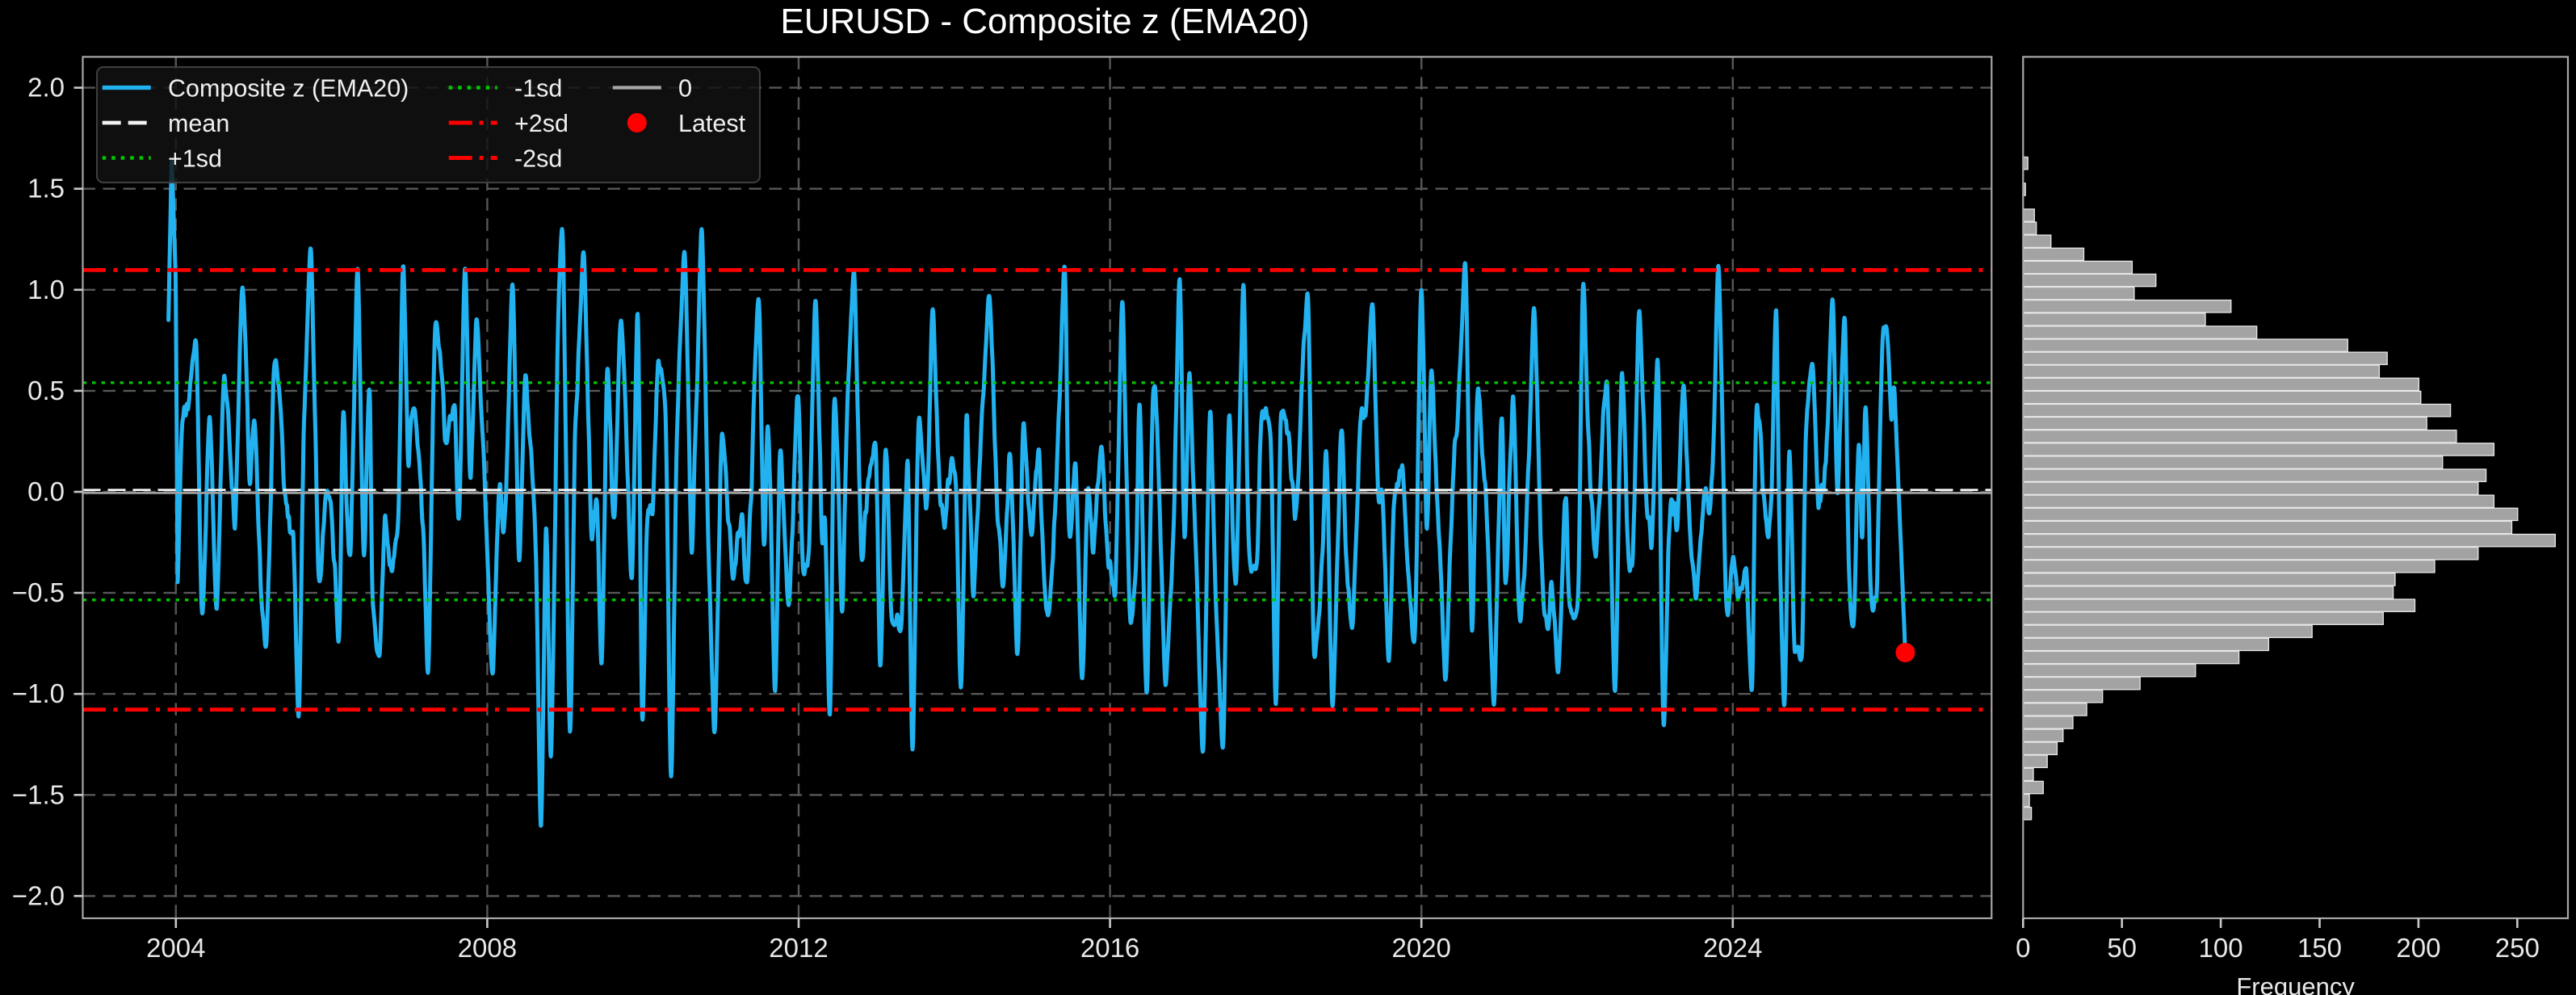 This screenshot has height=995, width=2576. What do you see at coordinates (38, 895) in the screenshot?
I see `svg-text: −2.0` at bounding box center [38, 895].